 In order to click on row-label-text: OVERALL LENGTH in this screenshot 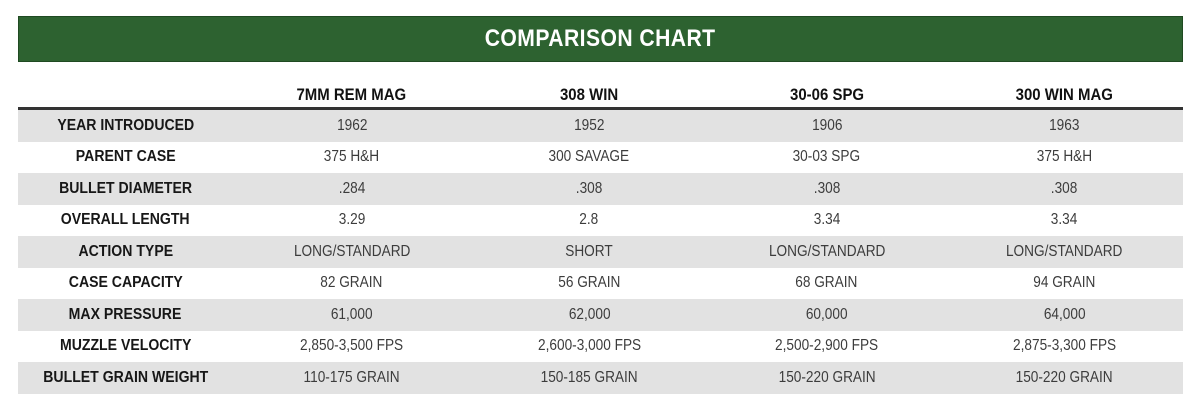, I will do `click(125, 220)`.